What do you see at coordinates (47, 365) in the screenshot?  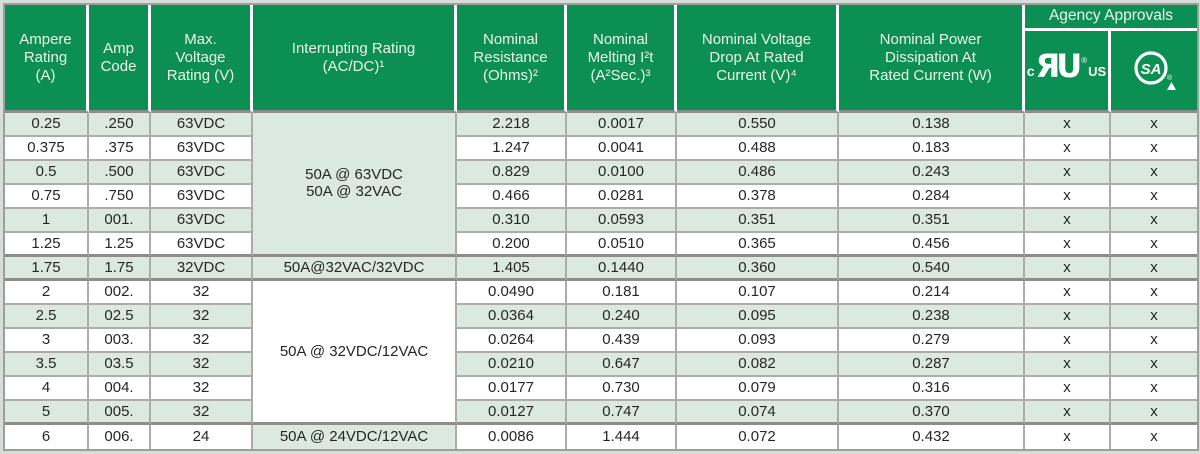 I see `cell-ampere-rating: 3.5` at bounding box center [47, 365].